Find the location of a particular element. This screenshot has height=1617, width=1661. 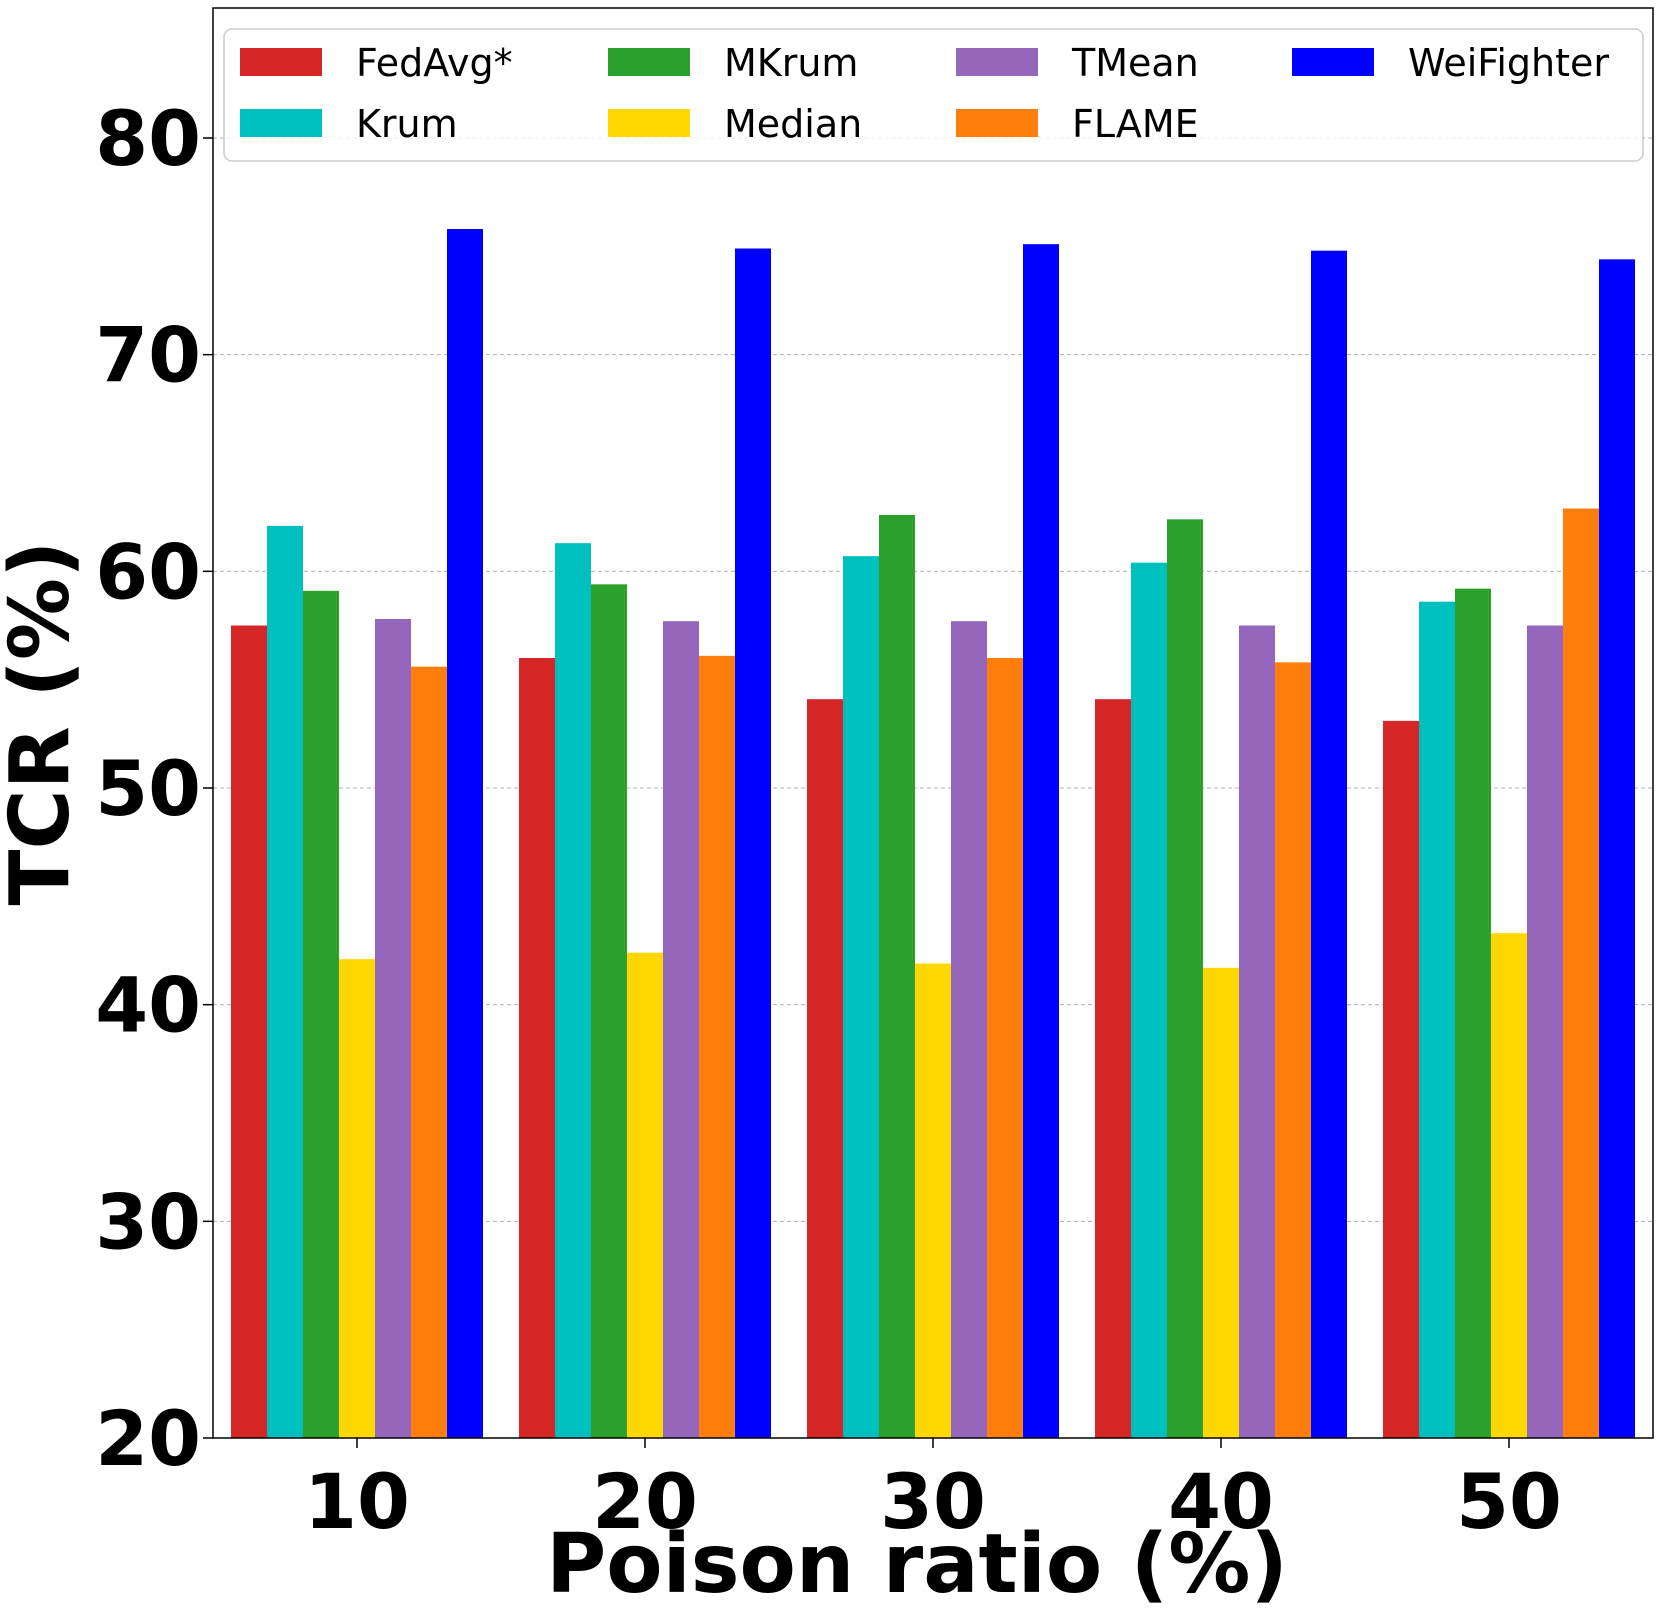

y-tick-label: 50 is located at coordinates (148, 788).